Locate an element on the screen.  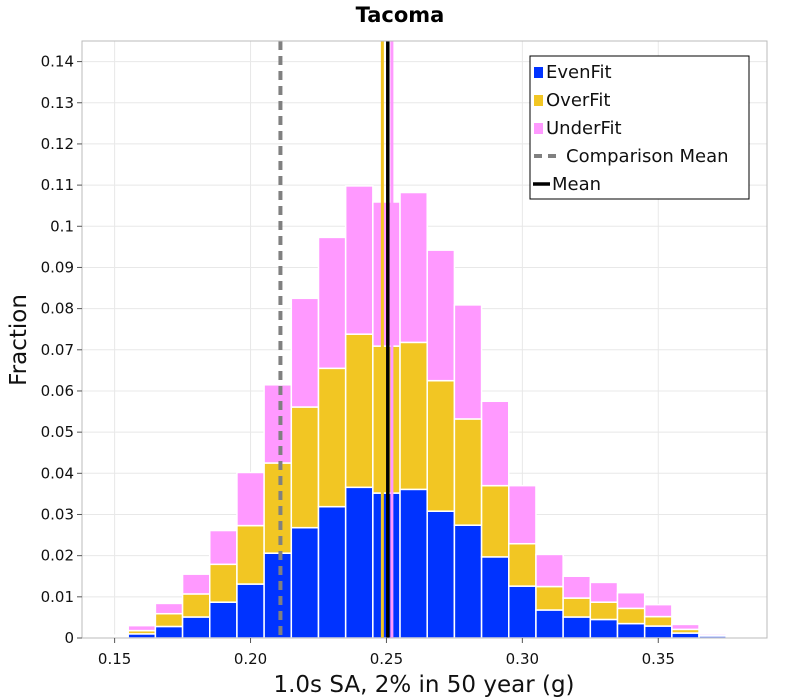
legend-label-underfit: UnderFit is located at coordinates (584, 128).